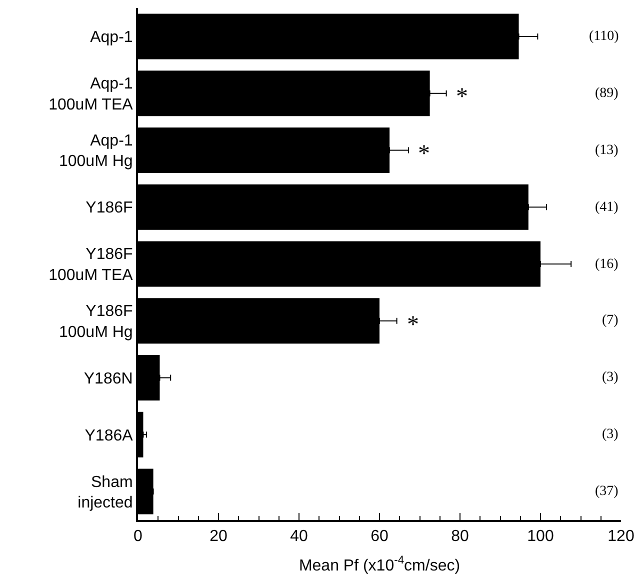 This screenshot has width=642, height=582. What do you see at coordinates (219, 537) in the screenshot?
I see `x-tick-label: 20` at bounding box center [219, 537].